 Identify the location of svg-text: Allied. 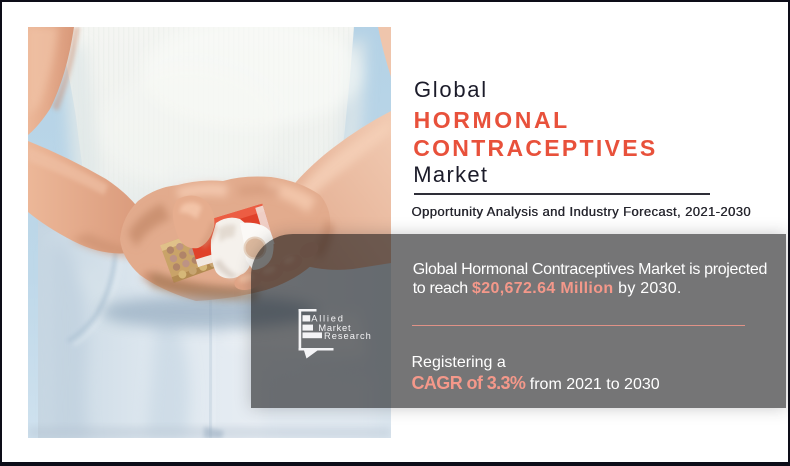
(328, 319).